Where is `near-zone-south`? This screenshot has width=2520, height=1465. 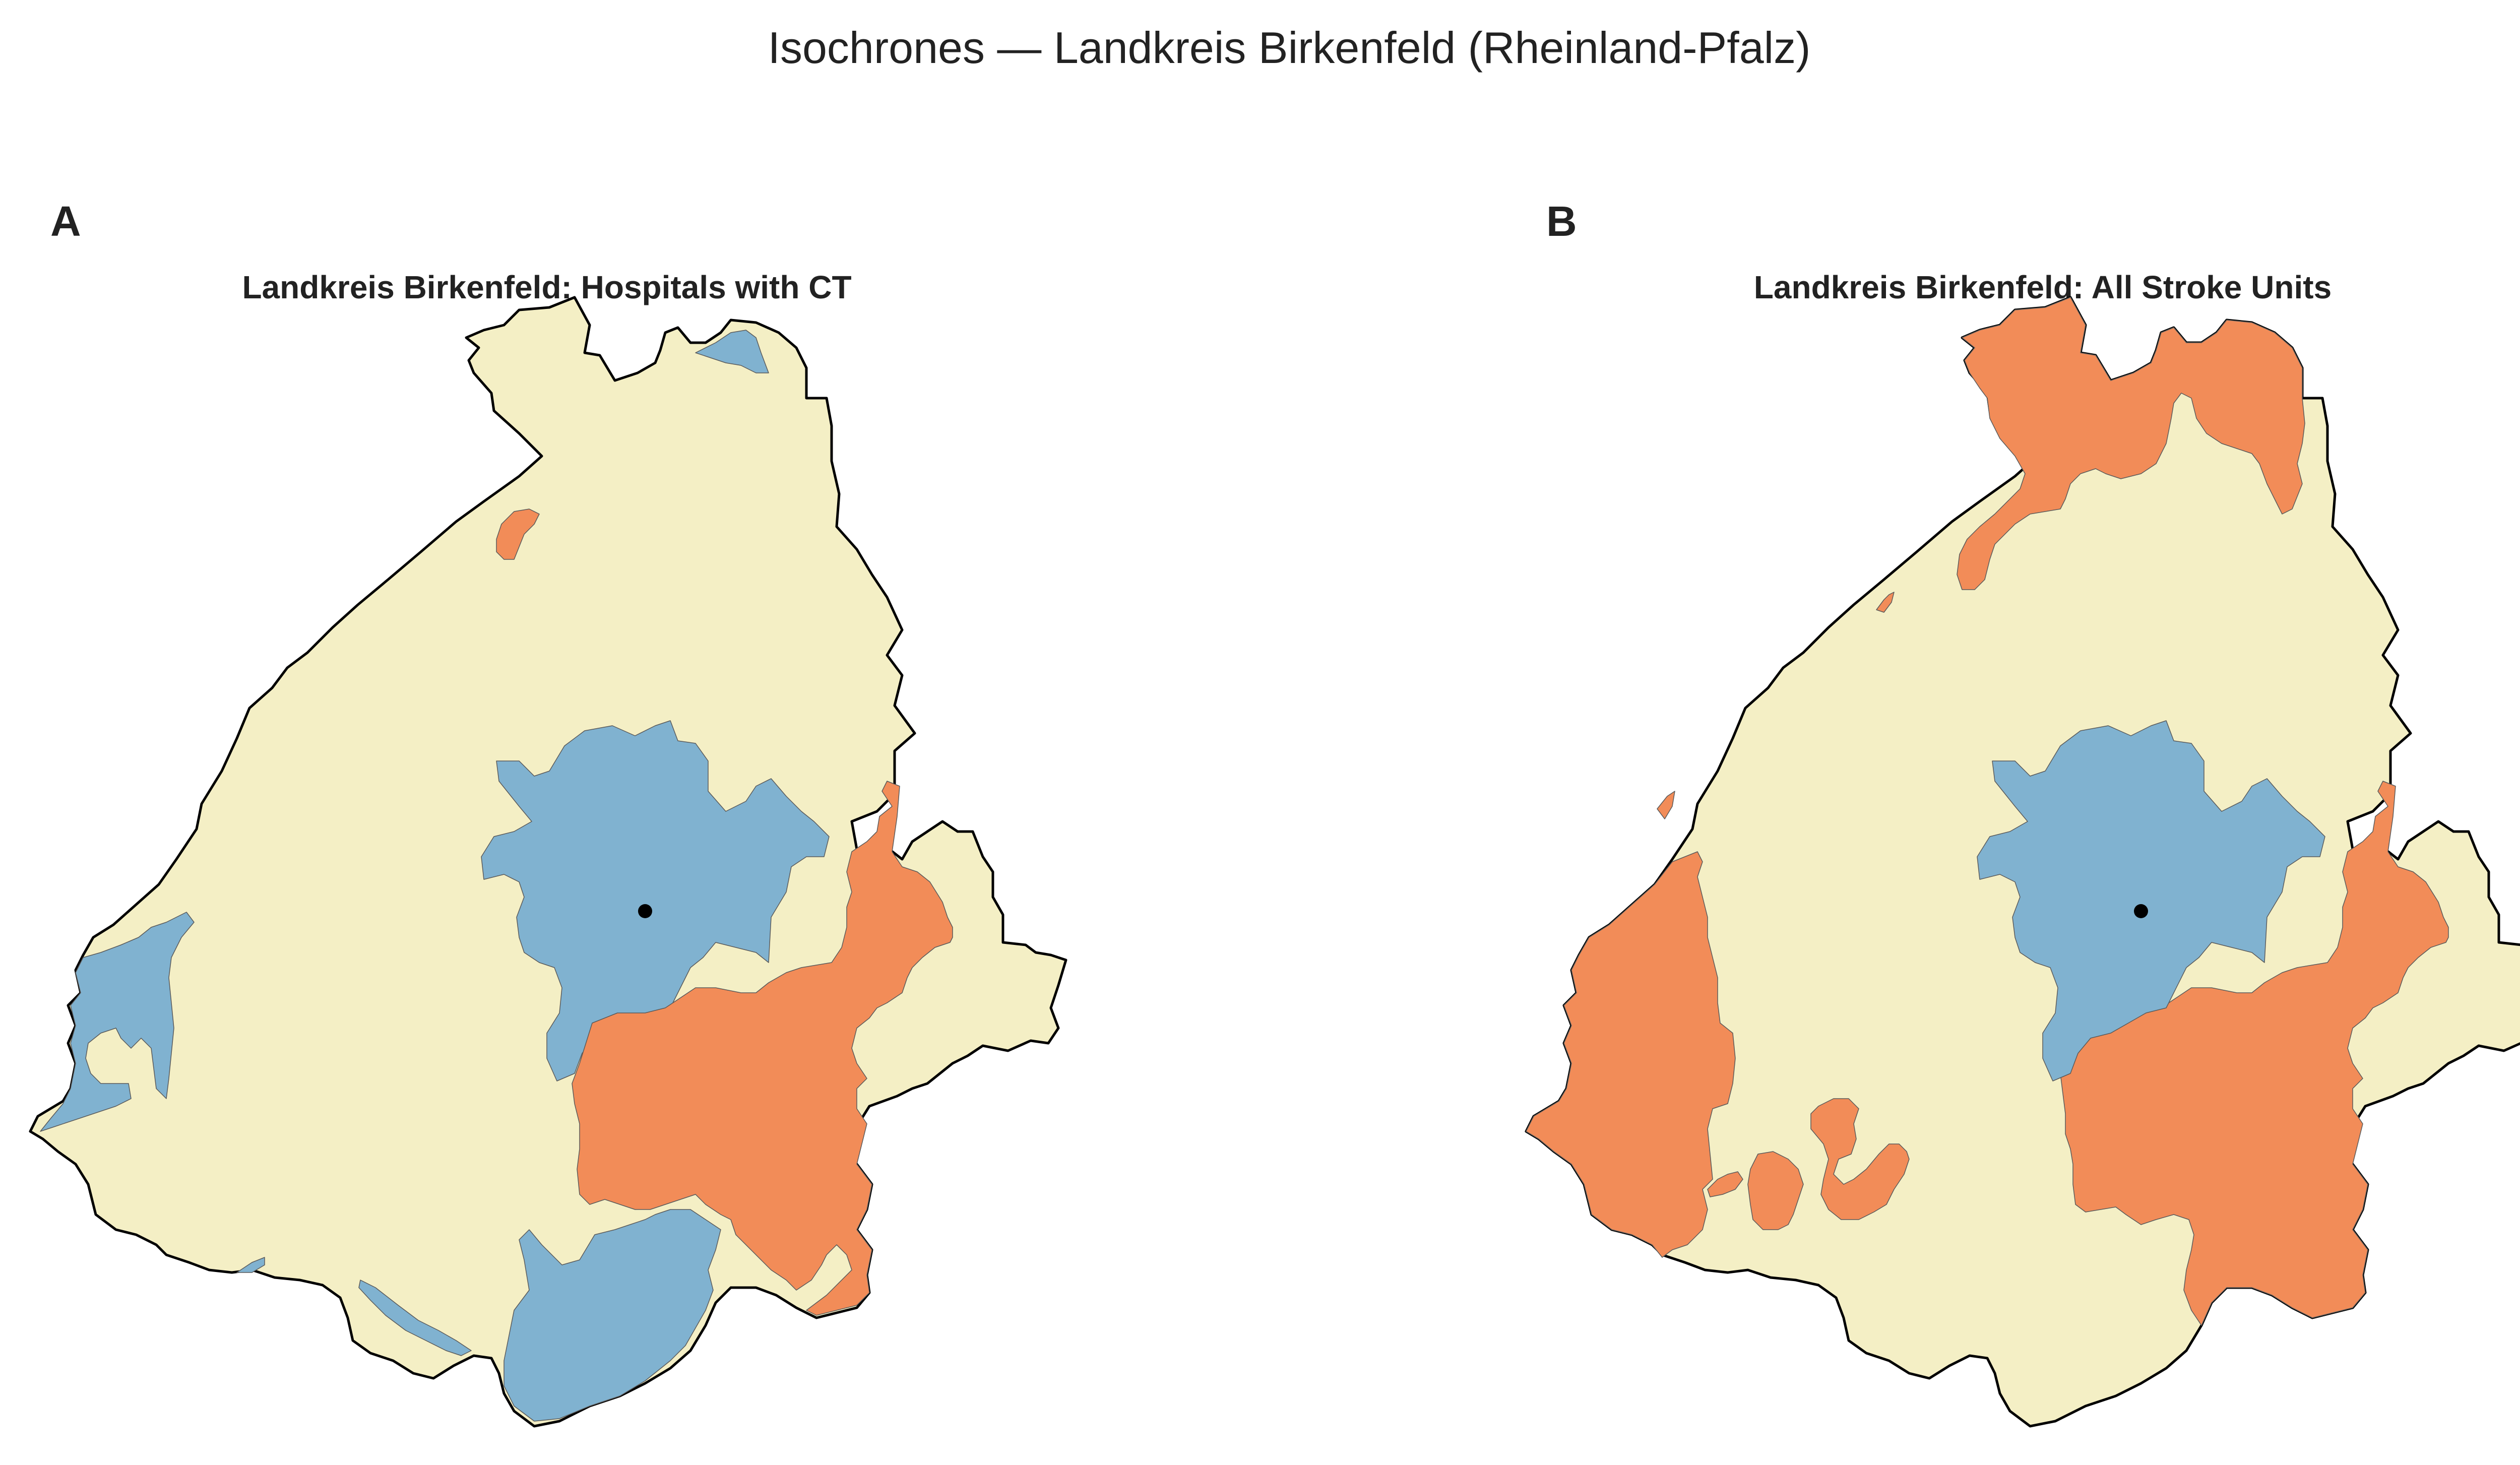
near-zone-south is located at coordinates (612, 1315).